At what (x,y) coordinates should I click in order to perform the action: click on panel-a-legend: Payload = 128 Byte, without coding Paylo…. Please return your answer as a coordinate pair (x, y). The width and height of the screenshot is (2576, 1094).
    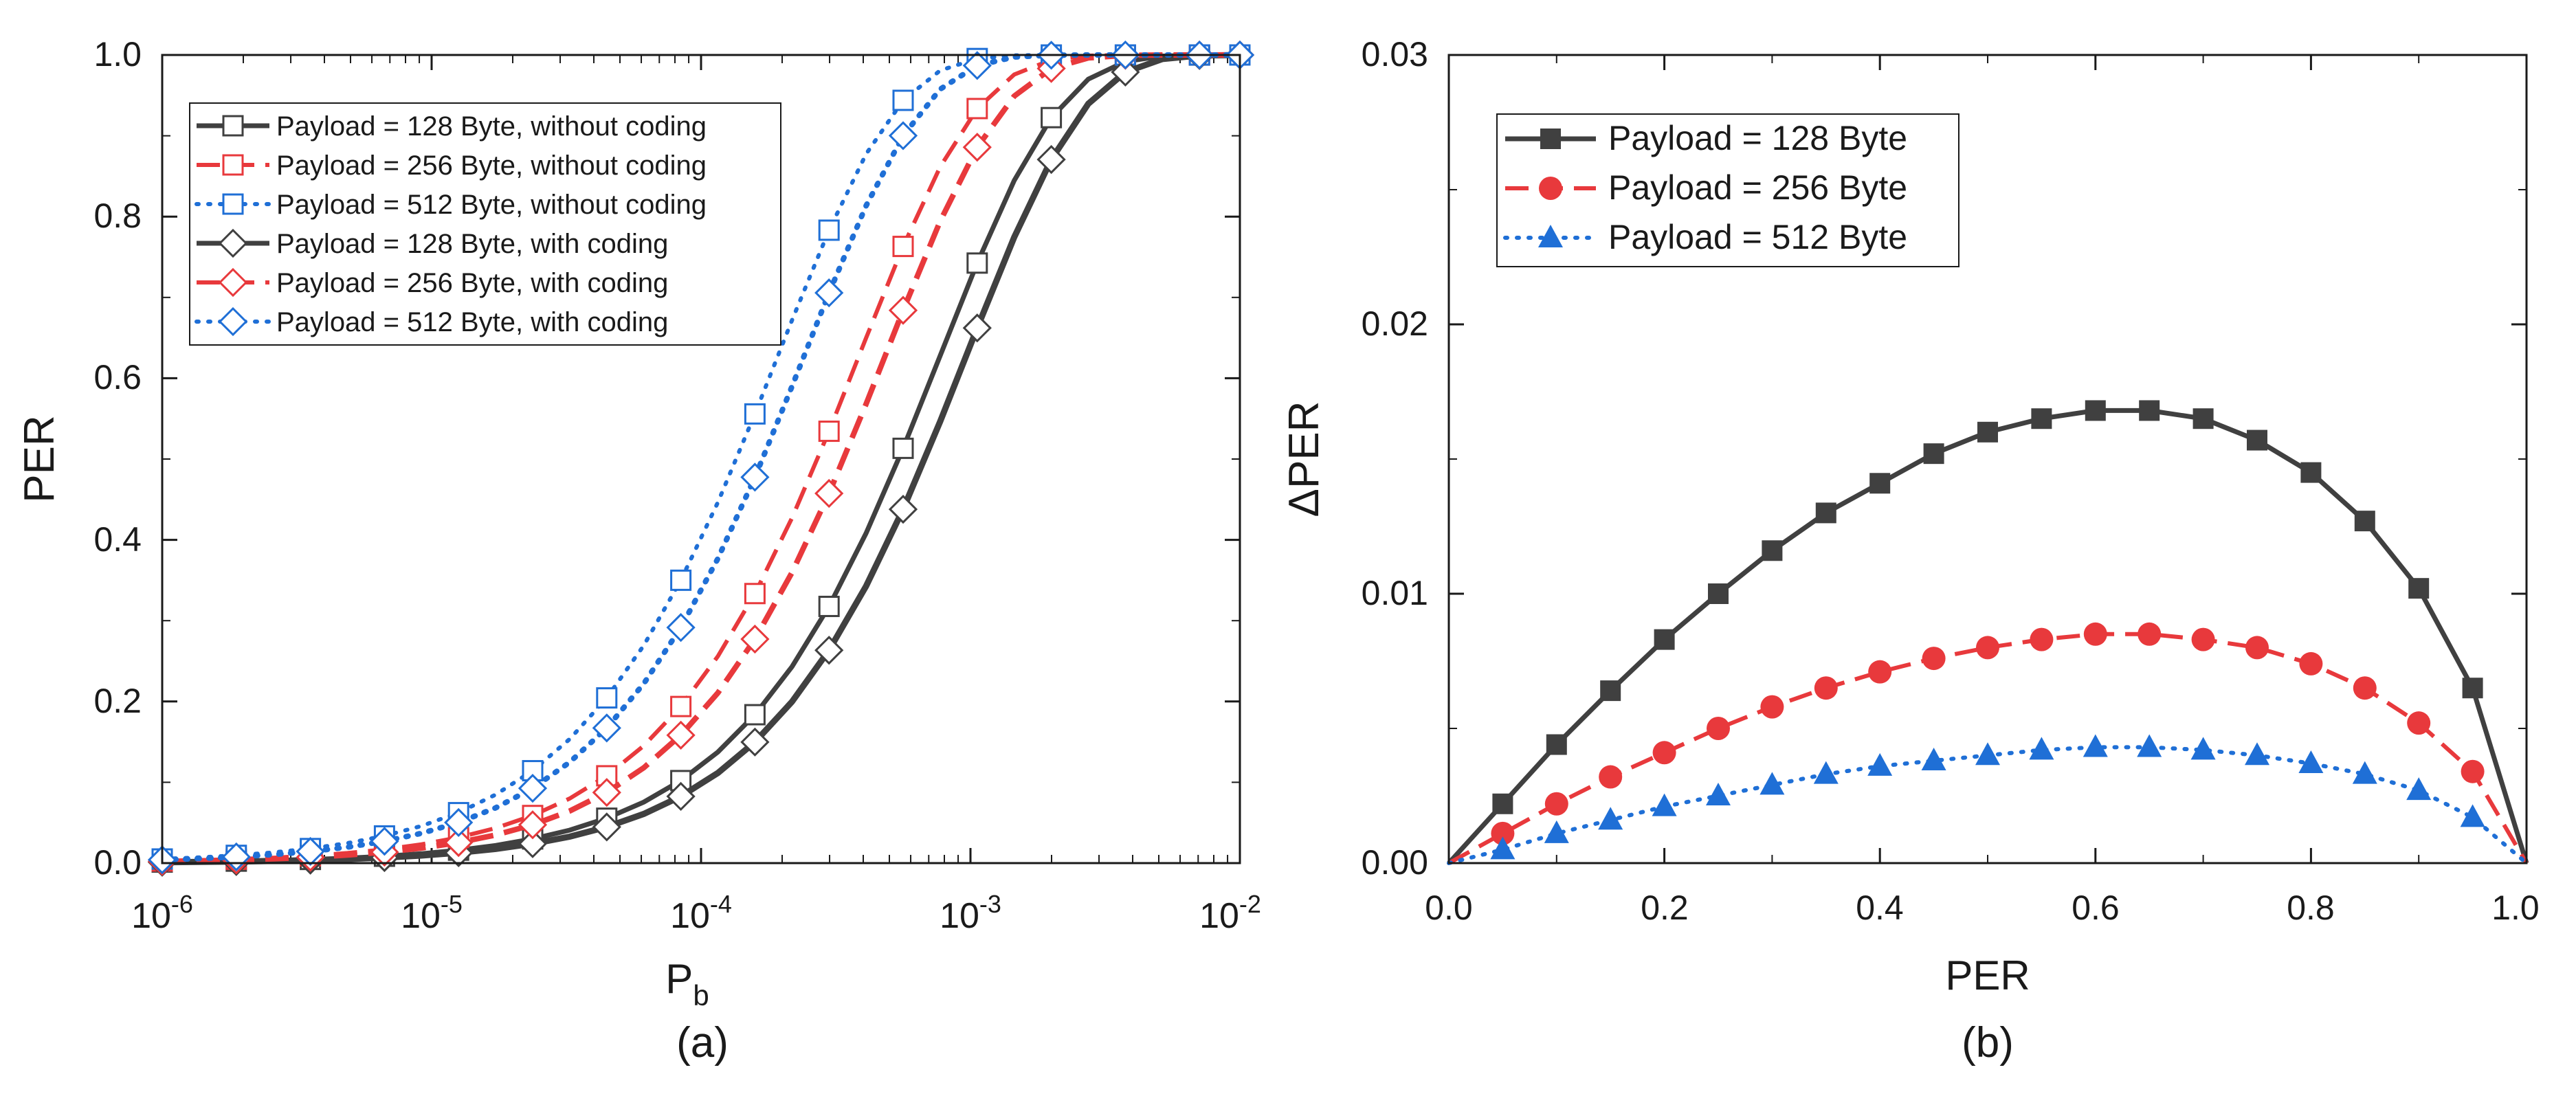
    Looking at the image, I should click on (485, 224).